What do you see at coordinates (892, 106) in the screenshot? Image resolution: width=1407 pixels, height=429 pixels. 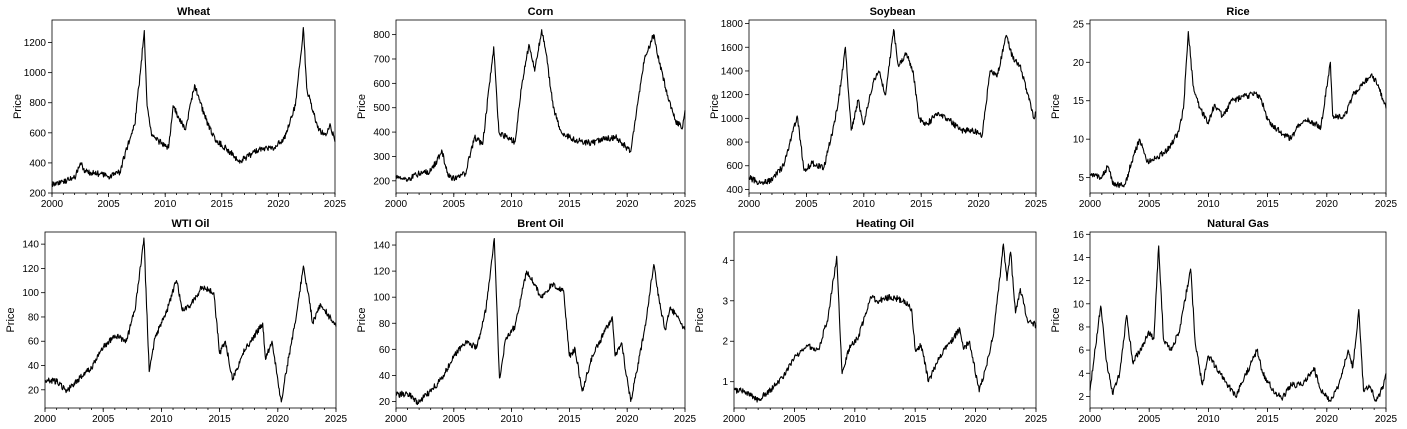 I see `soybean-plot-frame` at bounding box center [892, 106].